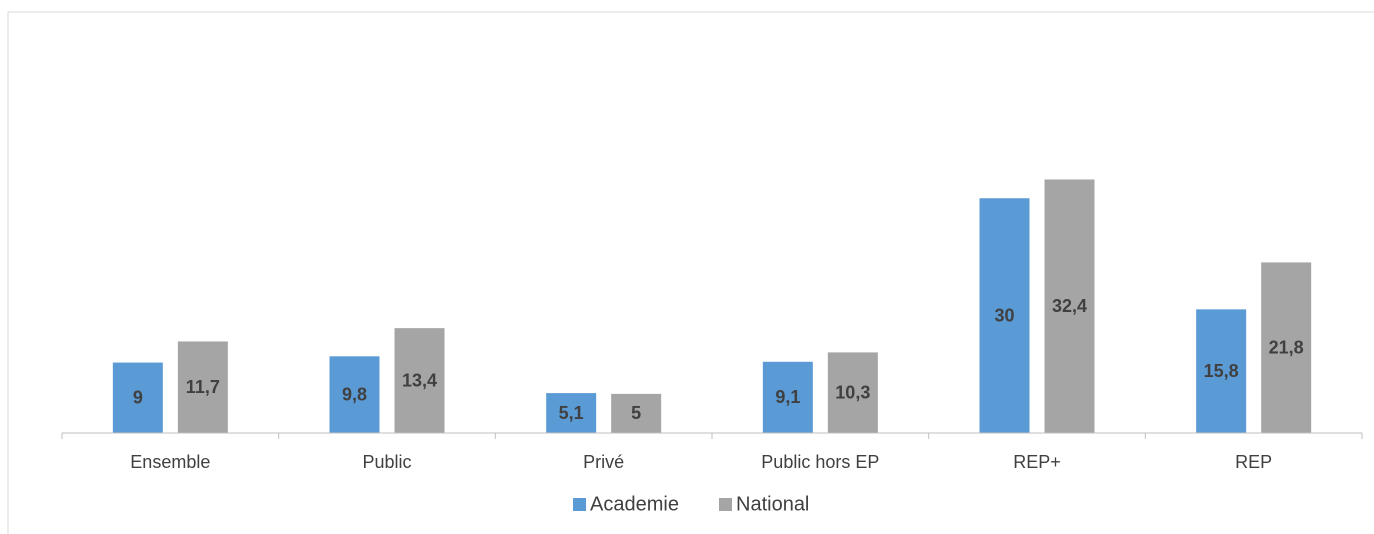 Image resolution: width=1374 pixels, height=534 pixels. I want to click on value-label: 9, so click(138, 398).